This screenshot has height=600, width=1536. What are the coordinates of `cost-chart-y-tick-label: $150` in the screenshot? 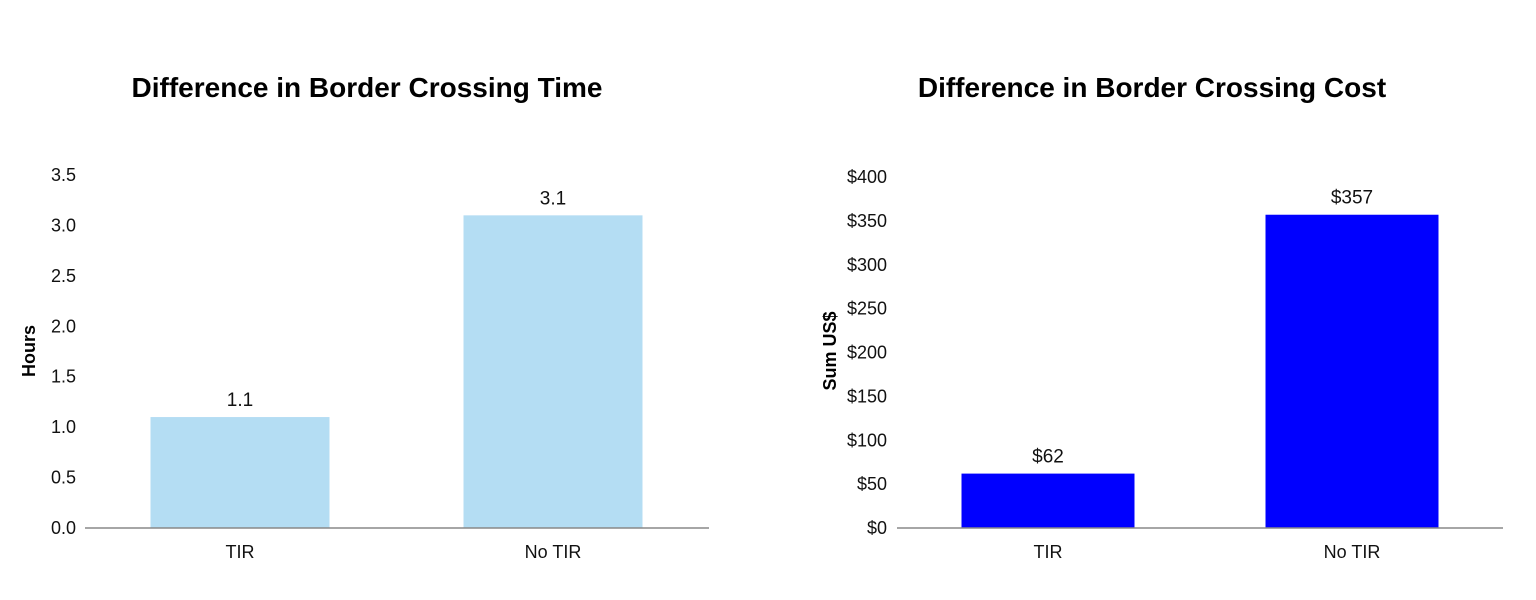 It's located at (867, 396).